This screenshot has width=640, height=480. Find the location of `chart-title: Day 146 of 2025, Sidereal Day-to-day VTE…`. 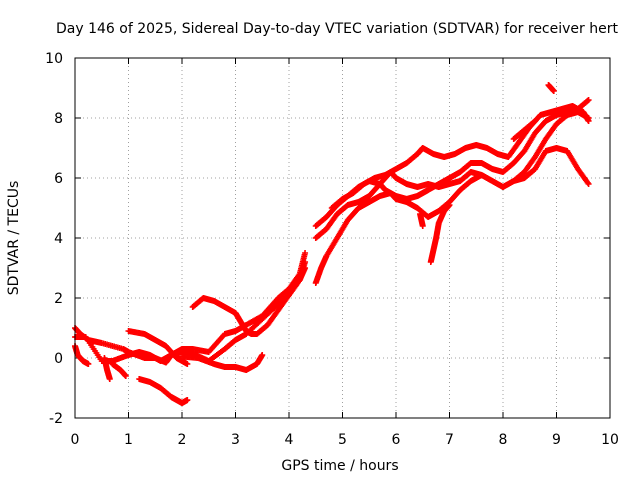

chart-title: Day 146 of 2025, Sidereal Day-to-day VTE… is located at coordinates (337, 29).